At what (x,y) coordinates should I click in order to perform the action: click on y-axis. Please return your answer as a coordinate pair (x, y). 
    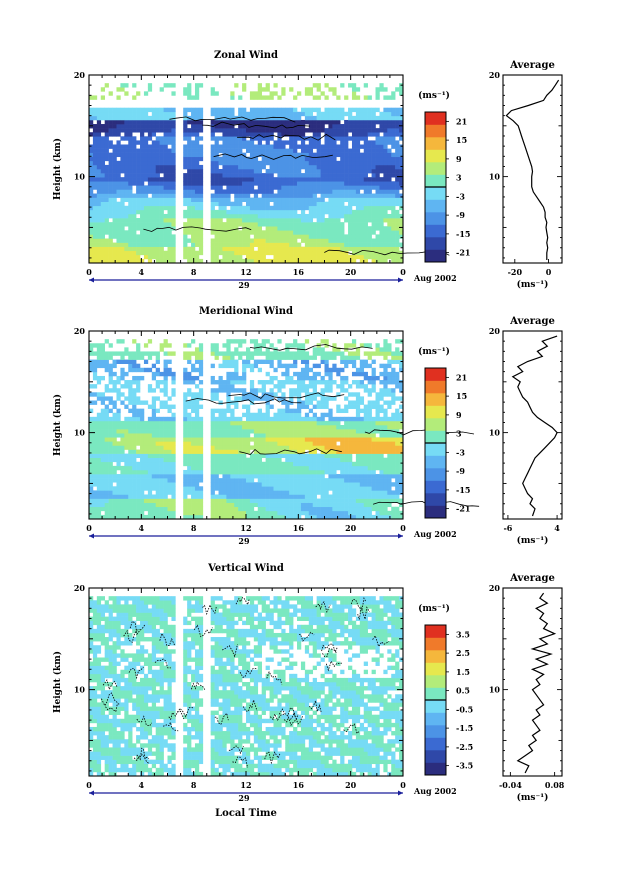
    Looking at the image, I should click on (246, 166).